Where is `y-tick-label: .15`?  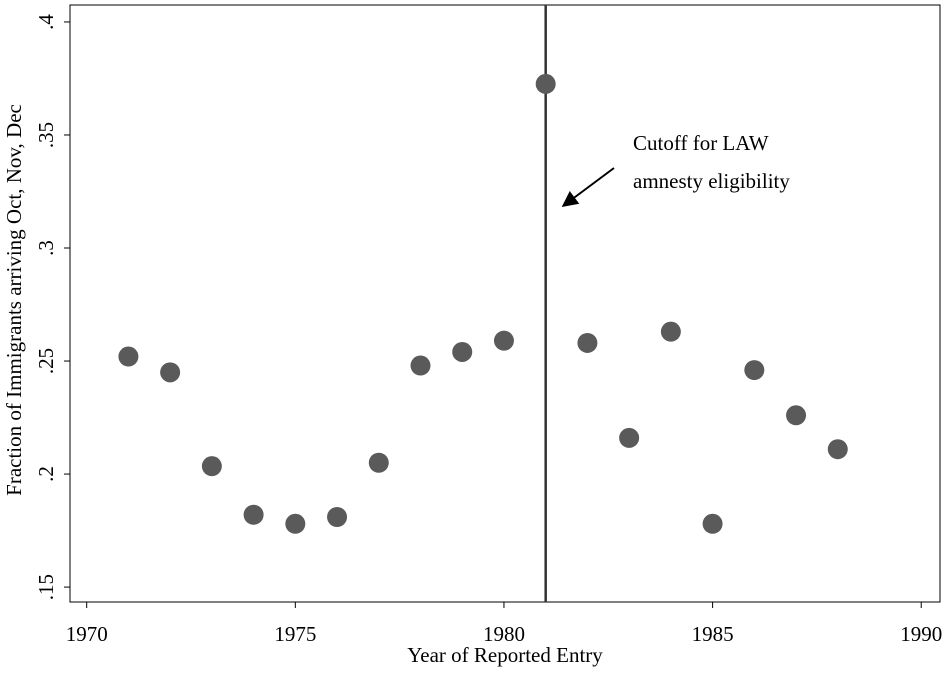 y-tick-label: .15 is located at coordinates (46, 587).